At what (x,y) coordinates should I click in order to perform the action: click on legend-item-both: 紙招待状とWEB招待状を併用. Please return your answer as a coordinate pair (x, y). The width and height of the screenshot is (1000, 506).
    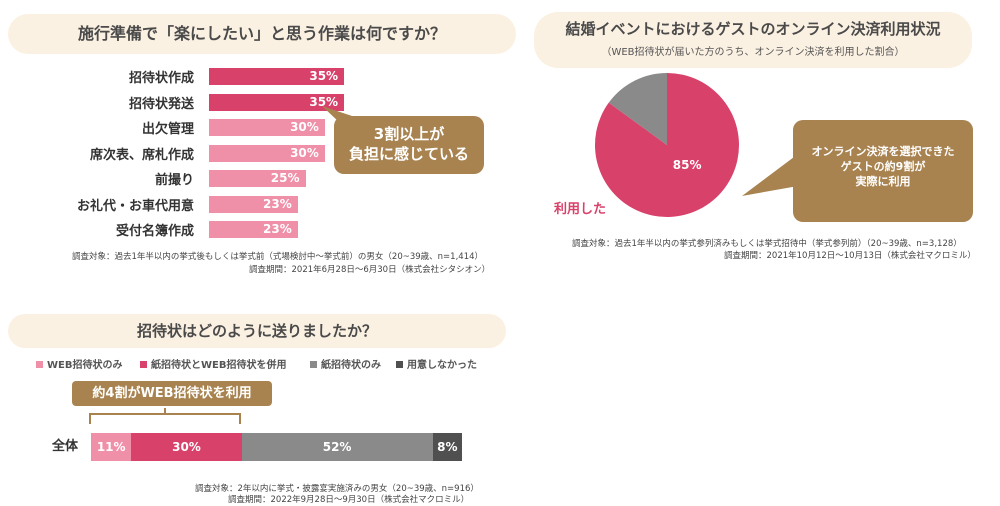
    Looking at the image, I should click on (213, 363).